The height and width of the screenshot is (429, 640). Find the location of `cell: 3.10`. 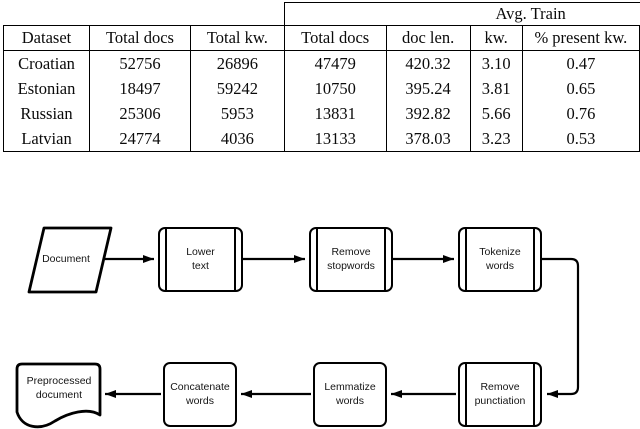

cell: 3.10 is located at coordinates (496, 63).